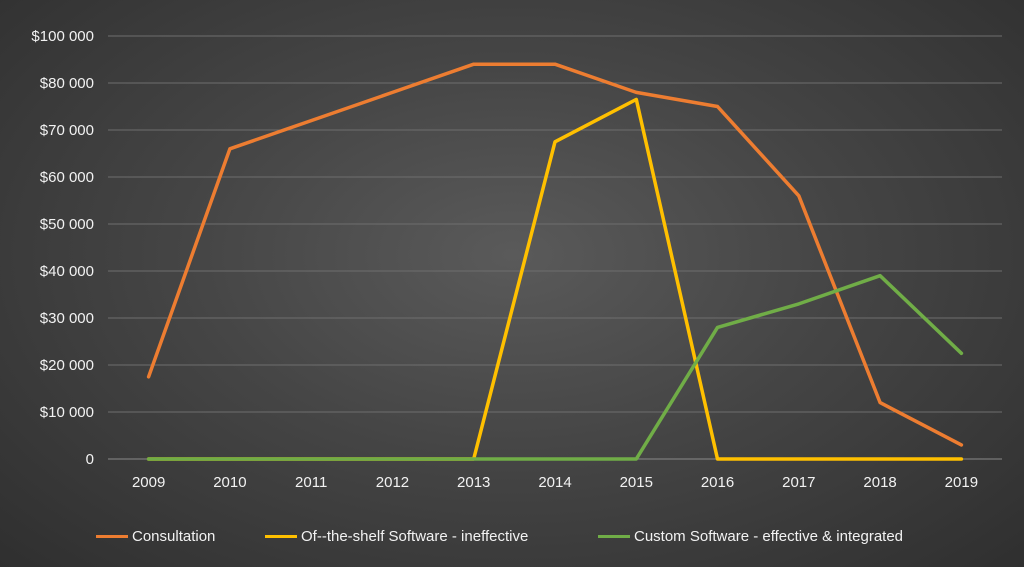  Describe the element at coordinates (67, 130) in the screenshot. I see `y-tick-label: $70 000` at that location.